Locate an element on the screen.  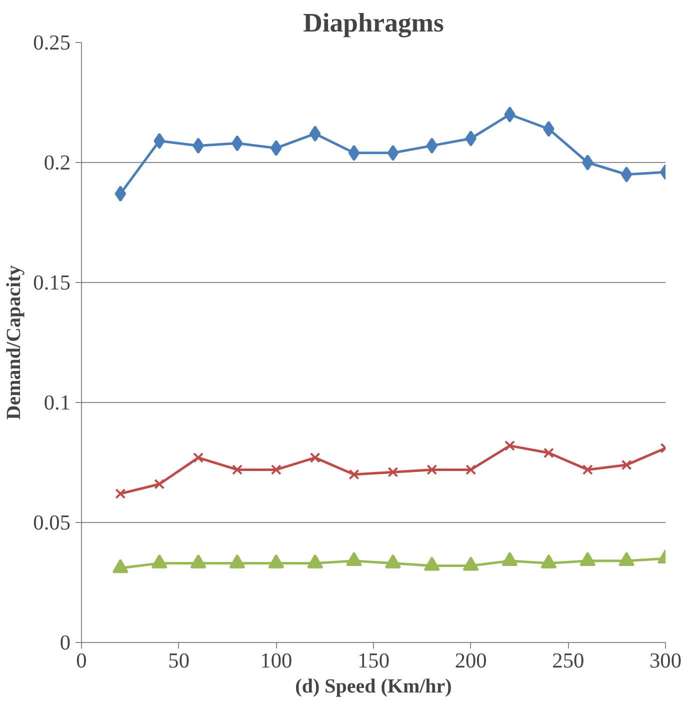
chart-title: Diaphragms is located at coordinates (373, 23).